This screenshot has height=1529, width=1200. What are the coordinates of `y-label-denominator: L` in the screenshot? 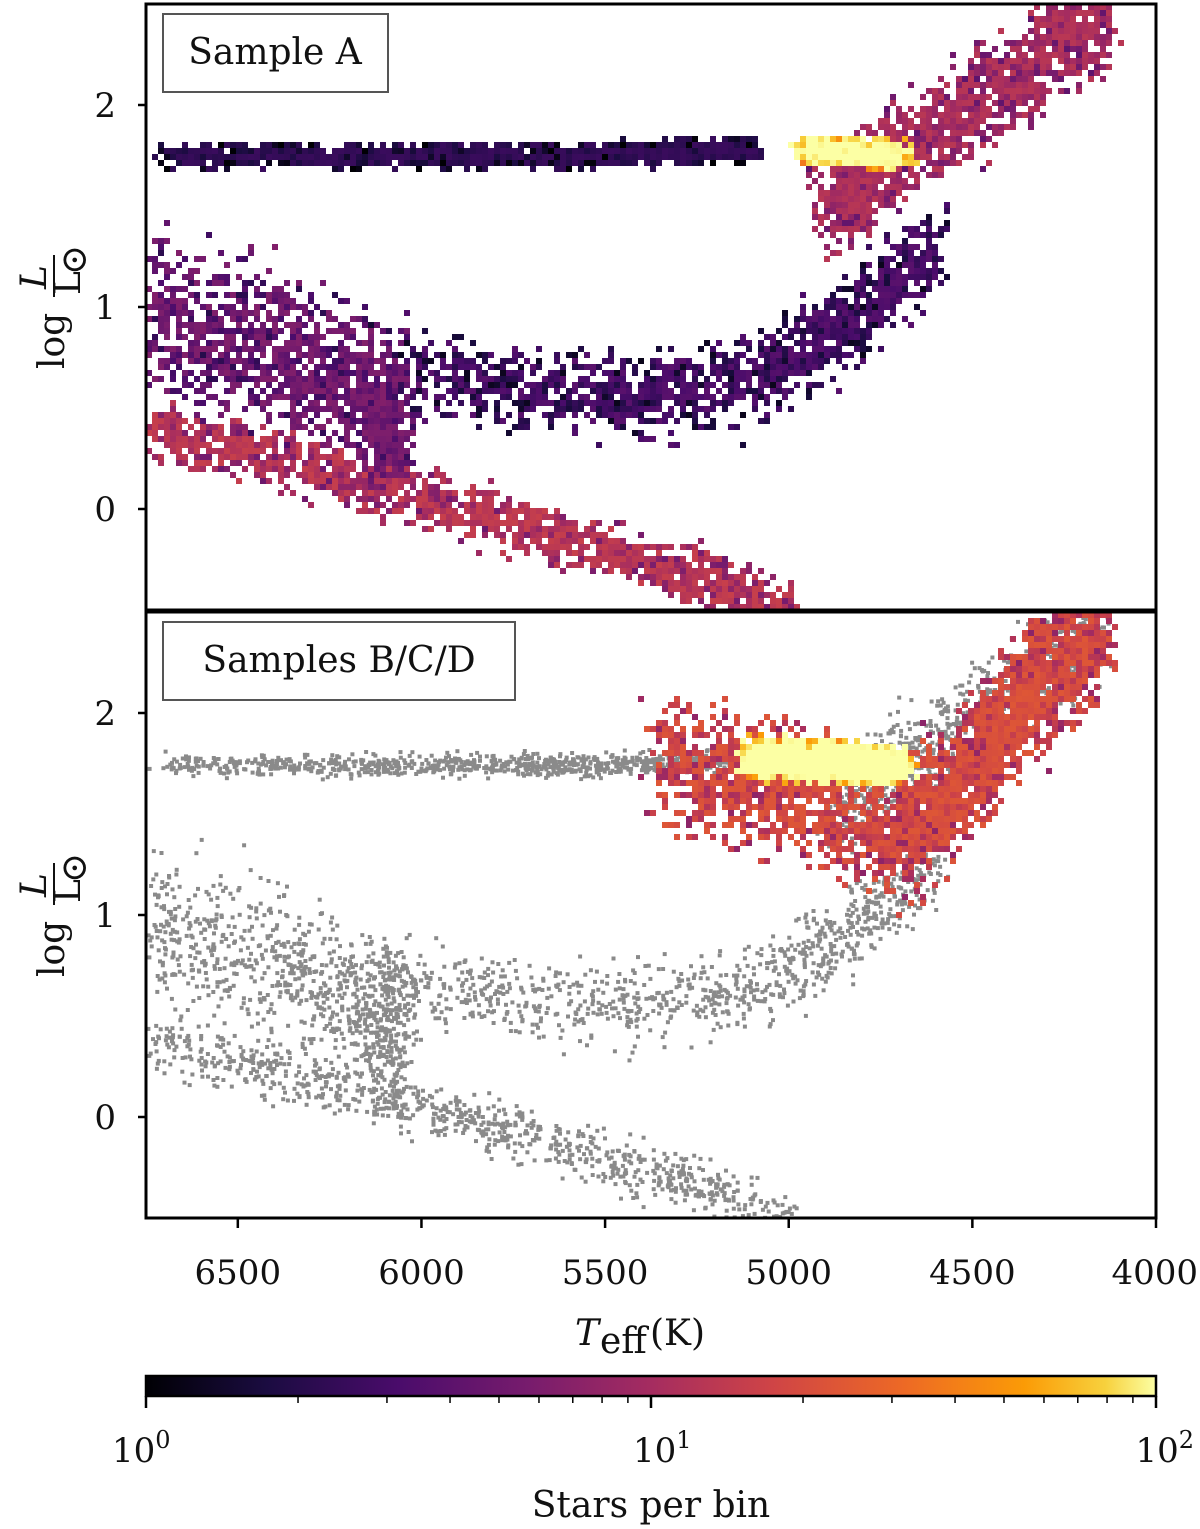 It's located at (68, 283).